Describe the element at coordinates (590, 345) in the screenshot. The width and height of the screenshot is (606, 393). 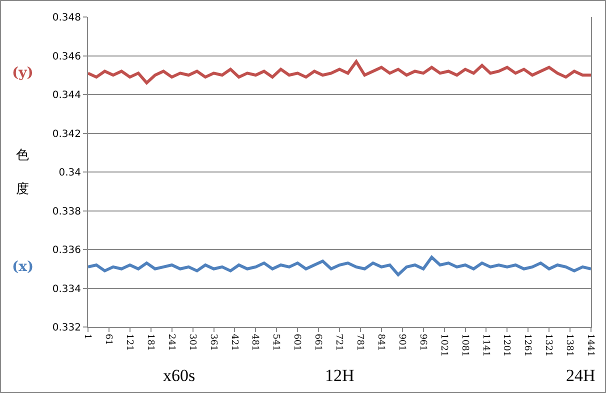
I see `x-tick-label: 1441` at that location.